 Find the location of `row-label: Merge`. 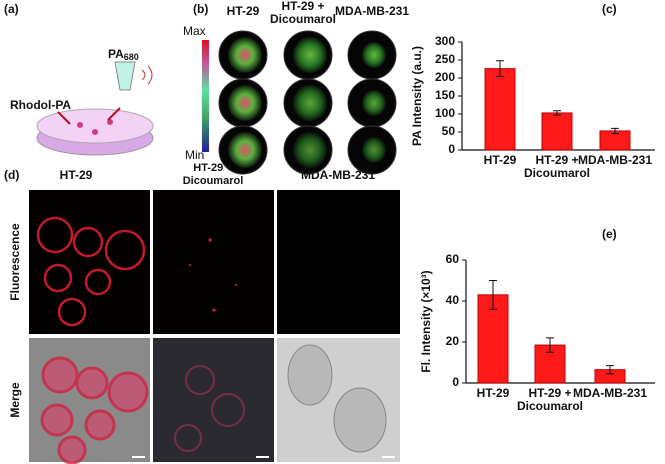

row-label: Merge is located at coordinates (15, 400).